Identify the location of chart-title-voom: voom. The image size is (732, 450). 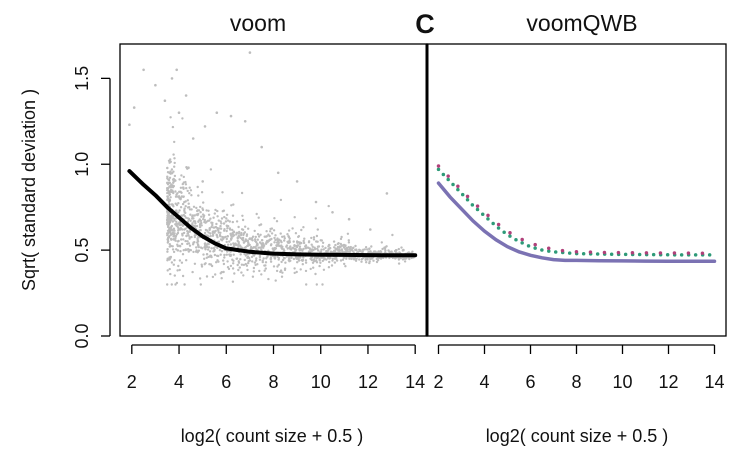
(258, 23).